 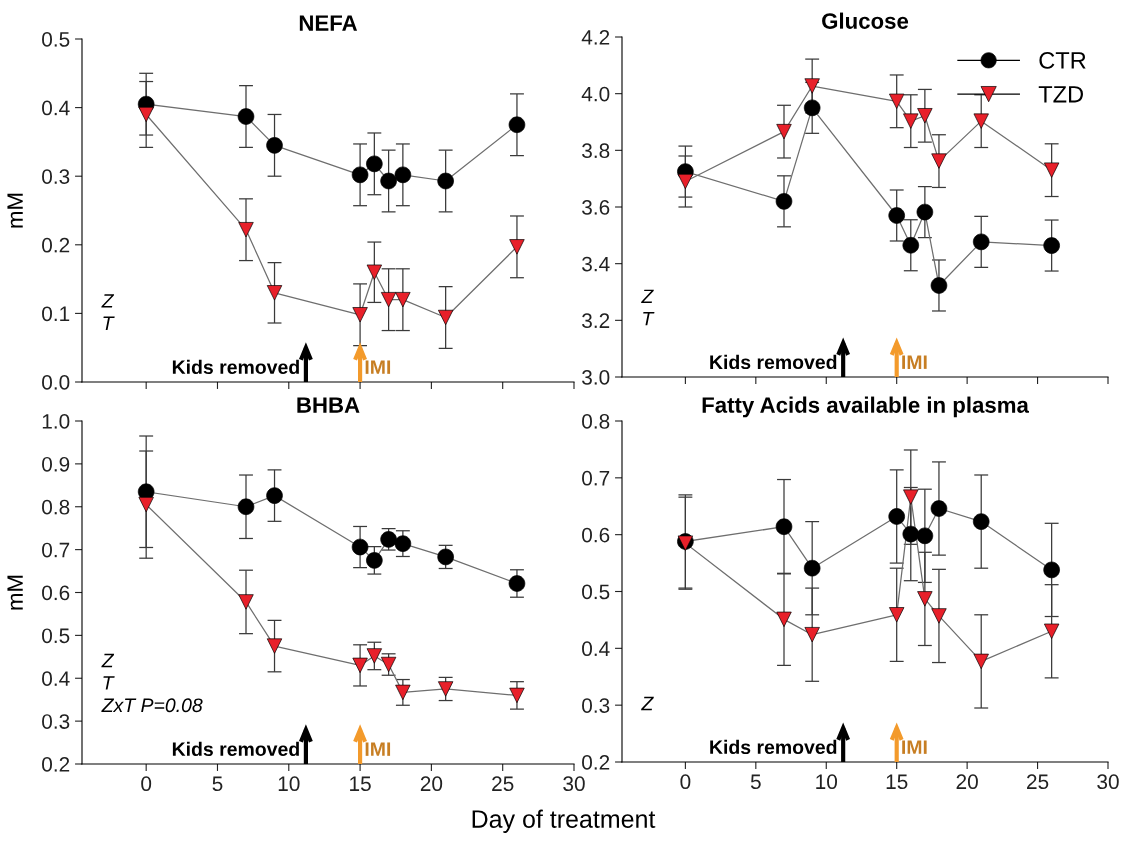 I want to click on legend-label: TZD, so click(x=1060, y=94).